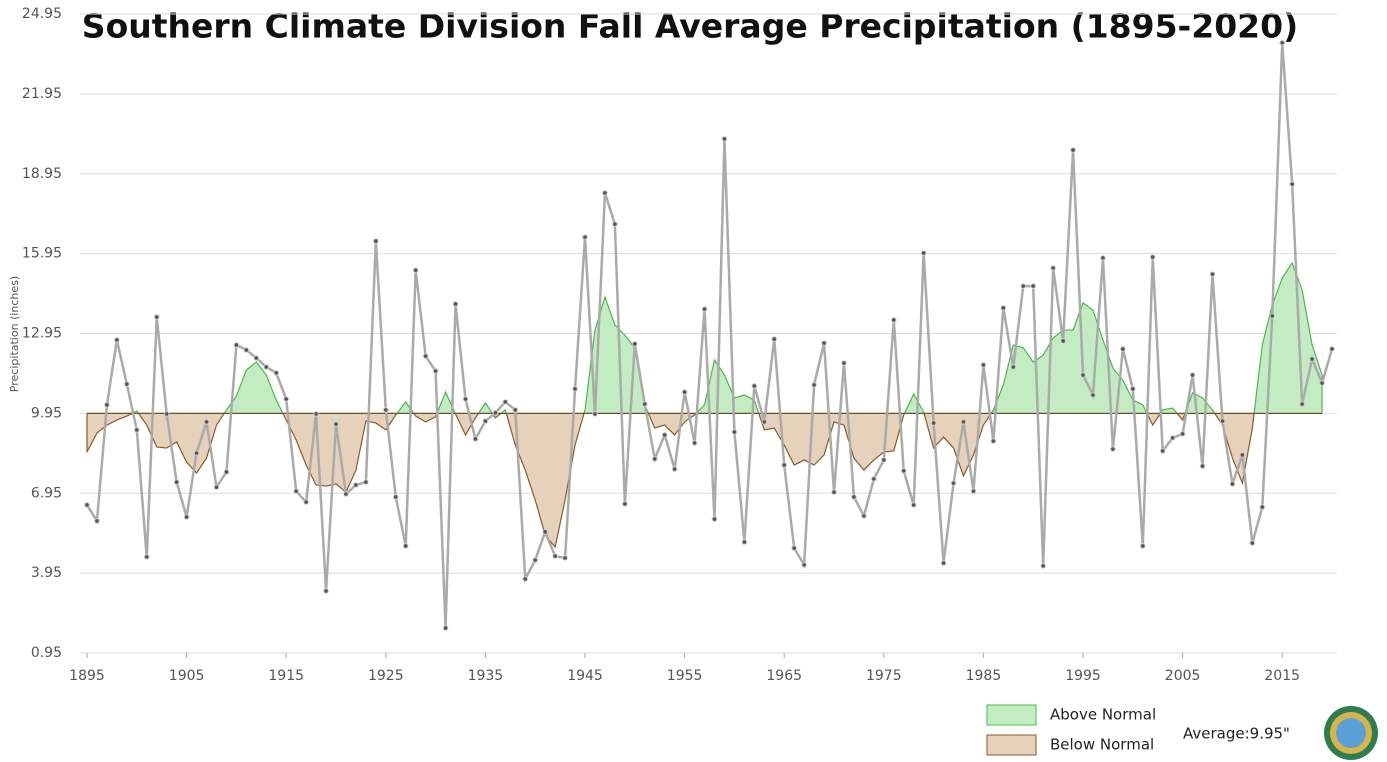 Image resolution: width=1387 pixels, height=762 pixels. I want to click on y-tick-label: 24.95, so click(42, 14).